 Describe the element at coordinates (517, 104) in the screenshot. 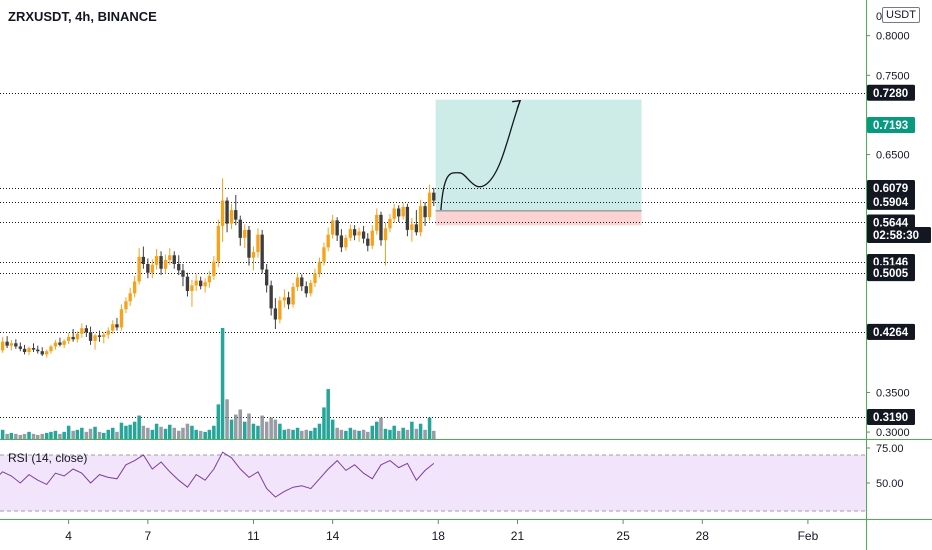

I see `projection-arrowhead` at that location.